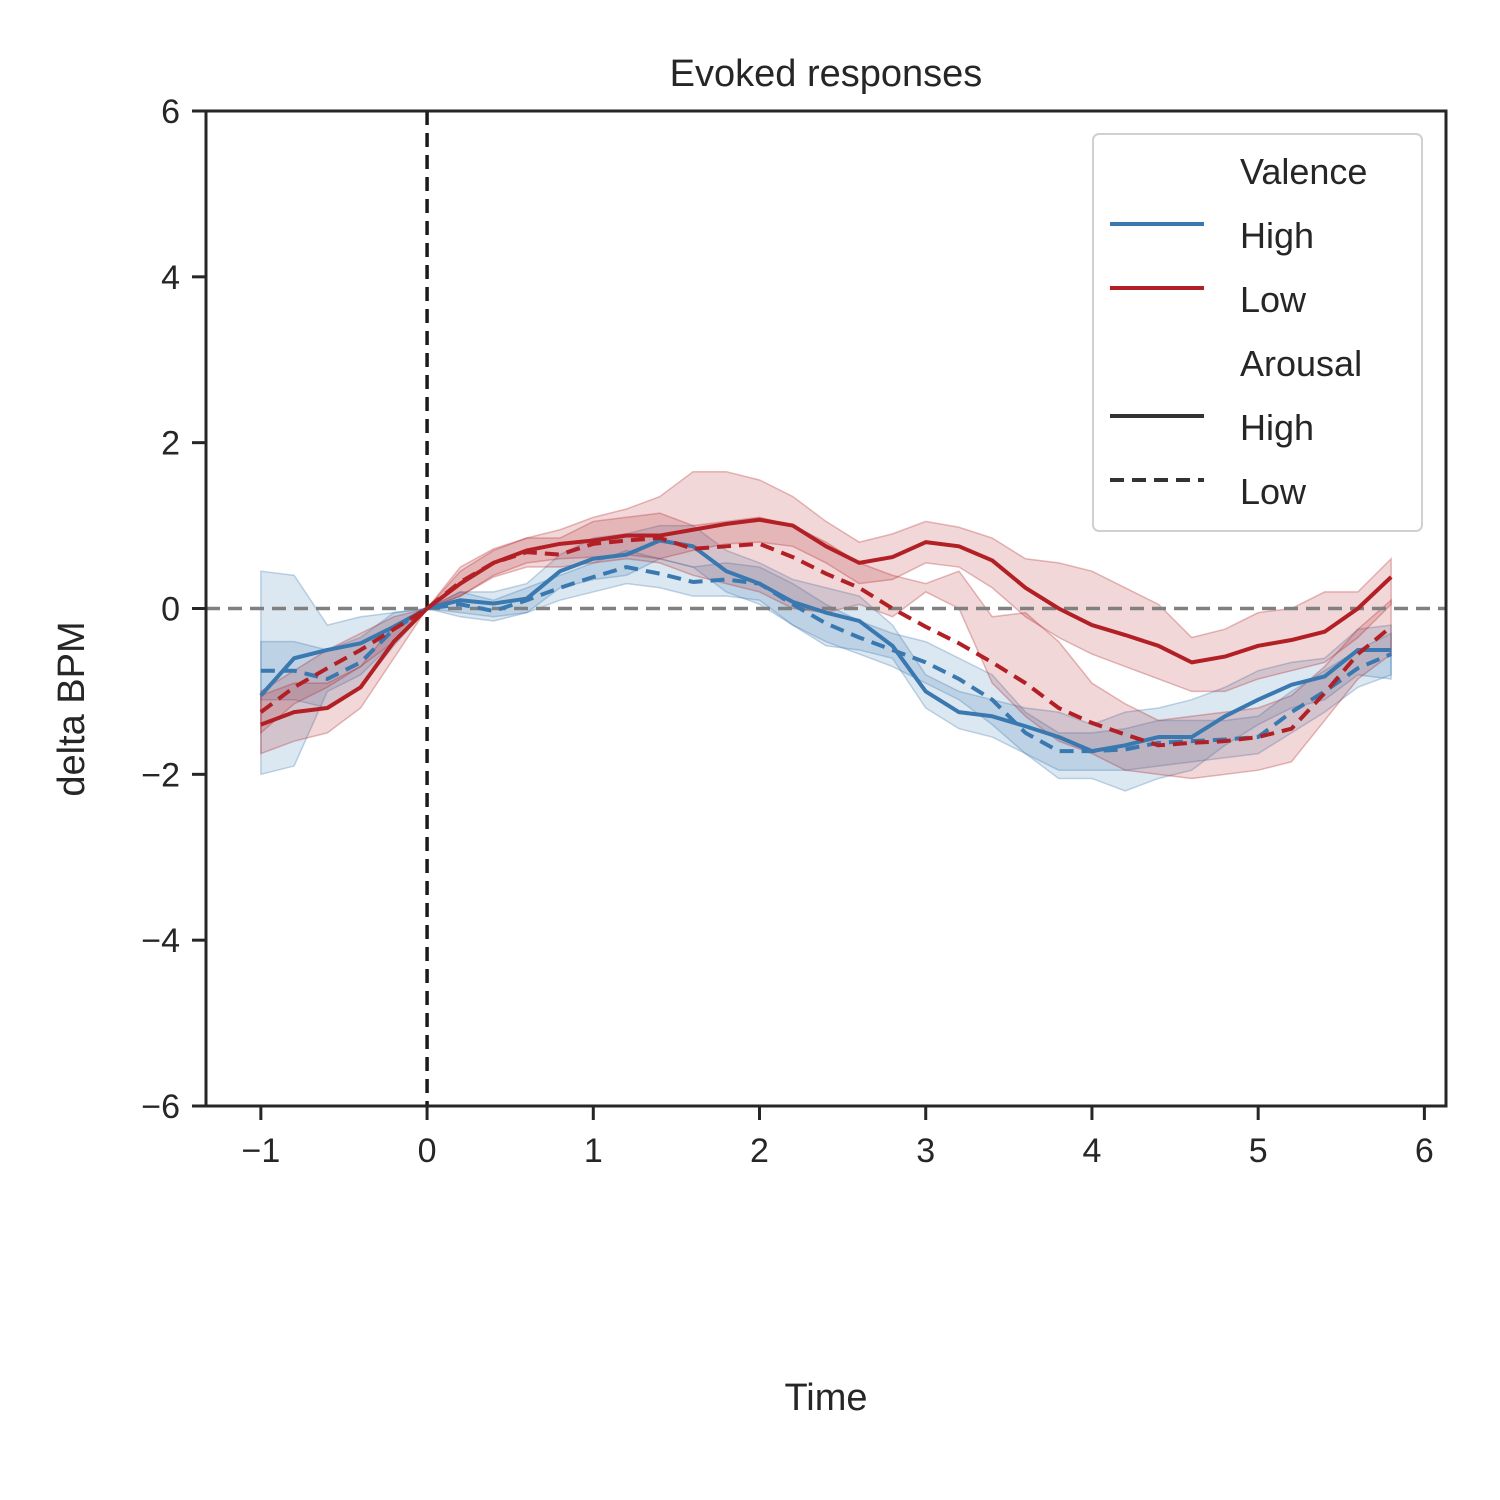 Image resolution: width=1500 pixels, height=1500 pixels. What do you see at coordinates (170, 610) in the screenshot?
I see `y-tick-label: 0` at bounding box center [170, 610].